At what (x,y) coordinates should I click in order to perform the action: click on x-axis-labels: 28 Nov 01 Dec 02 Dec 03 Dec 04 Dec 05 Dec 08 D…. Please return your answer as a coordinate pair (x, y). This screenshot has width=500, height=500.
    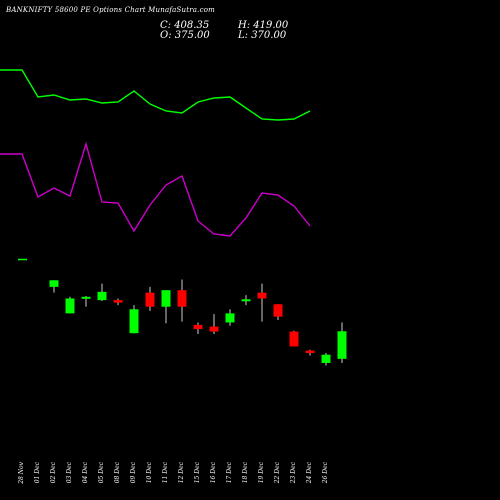
    Looking at the image, I should click on (173, 472).